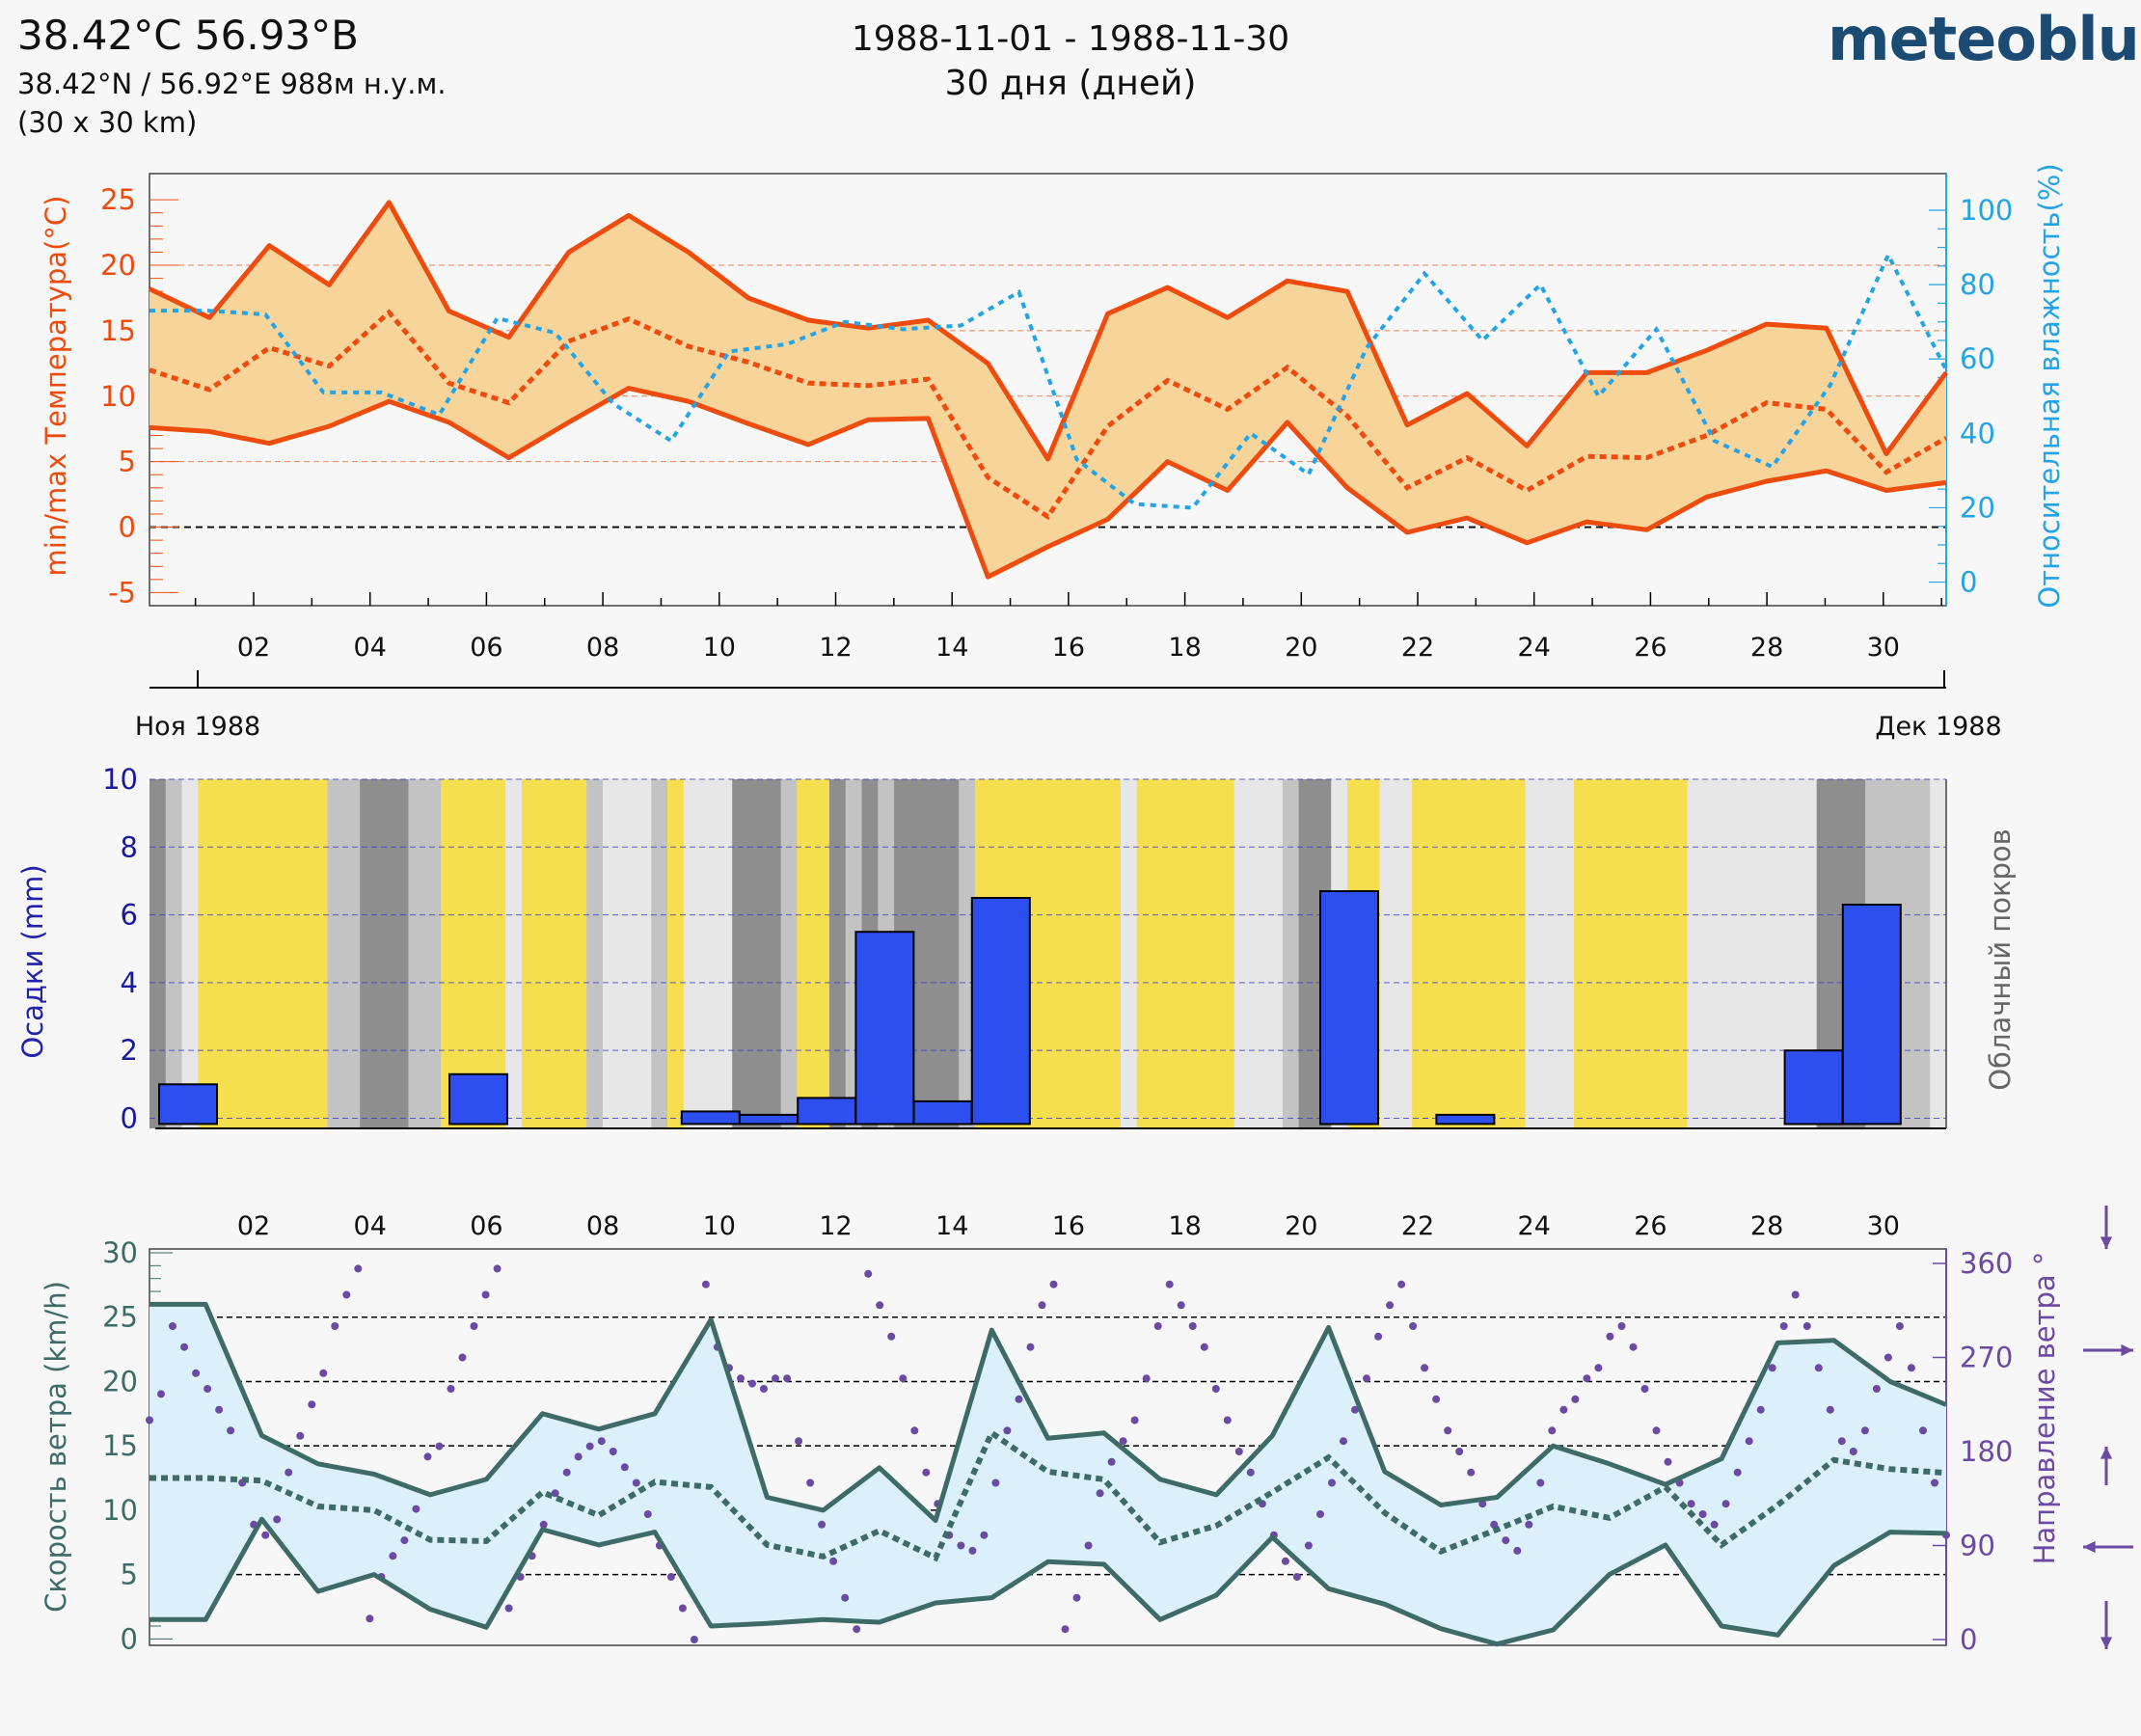 The image size is (2141, 1736). What do you see at coordinates (1978, 285) in the screenshot?
I see `humidity-tick-label: 80` at bounding box center [1978, 285].